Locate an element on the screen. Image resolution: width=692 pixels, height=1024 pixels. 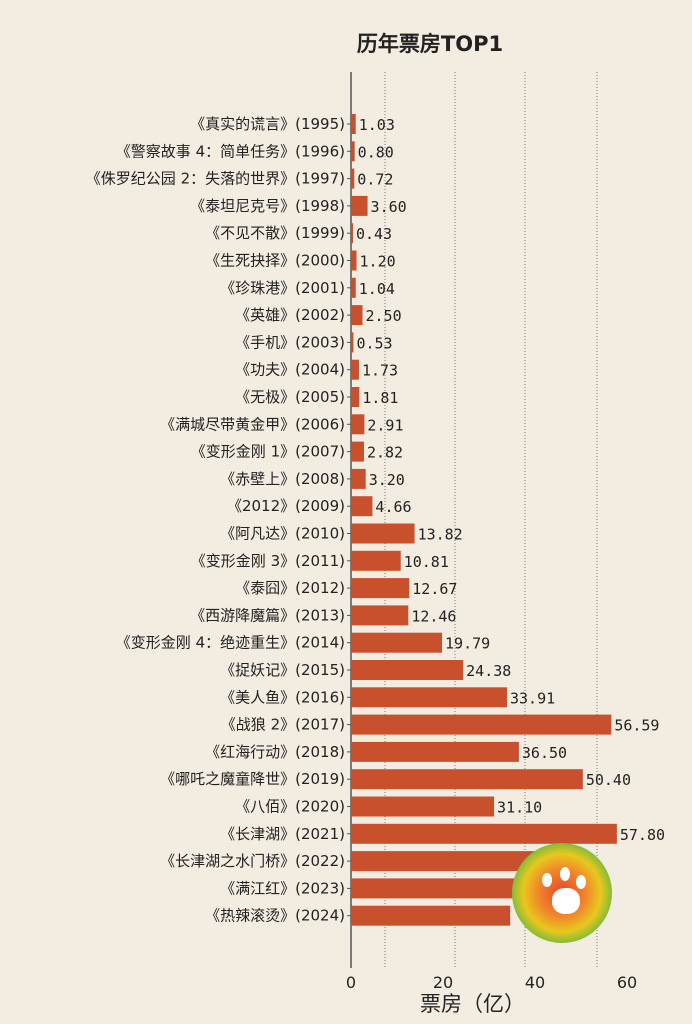
category-label: 《功夫》(2004) is located at coordinates (290, 370).